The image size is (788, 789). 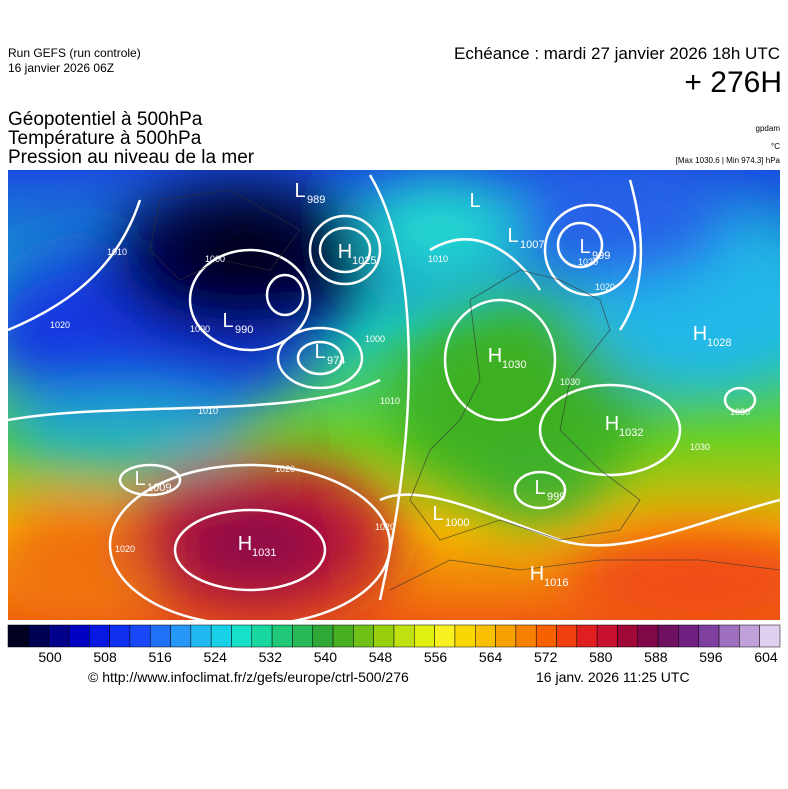 I want to click on colorbar-tick-label: 516, so click(x=160, y=657).